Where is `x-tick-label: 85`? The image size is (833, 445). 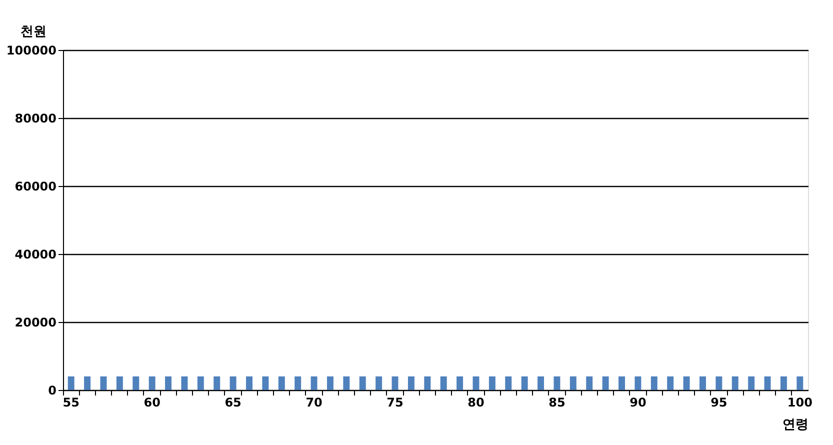 x-tick-label: 85 is located at coordinates (557, 403).